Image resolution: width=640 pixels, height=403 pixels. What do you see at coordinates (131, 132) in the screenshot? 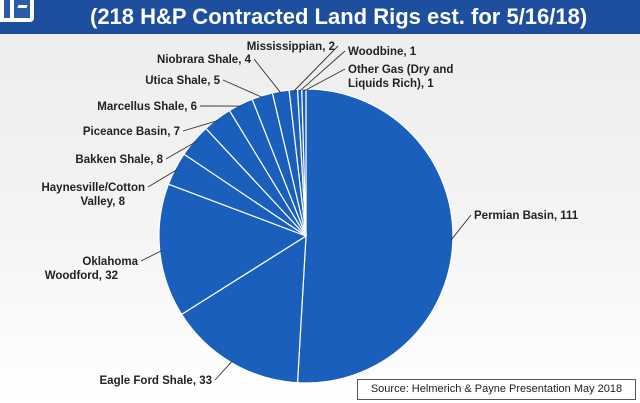
I see `slice-label: Piceance Basin, 7` at bounding box center [131, 132].